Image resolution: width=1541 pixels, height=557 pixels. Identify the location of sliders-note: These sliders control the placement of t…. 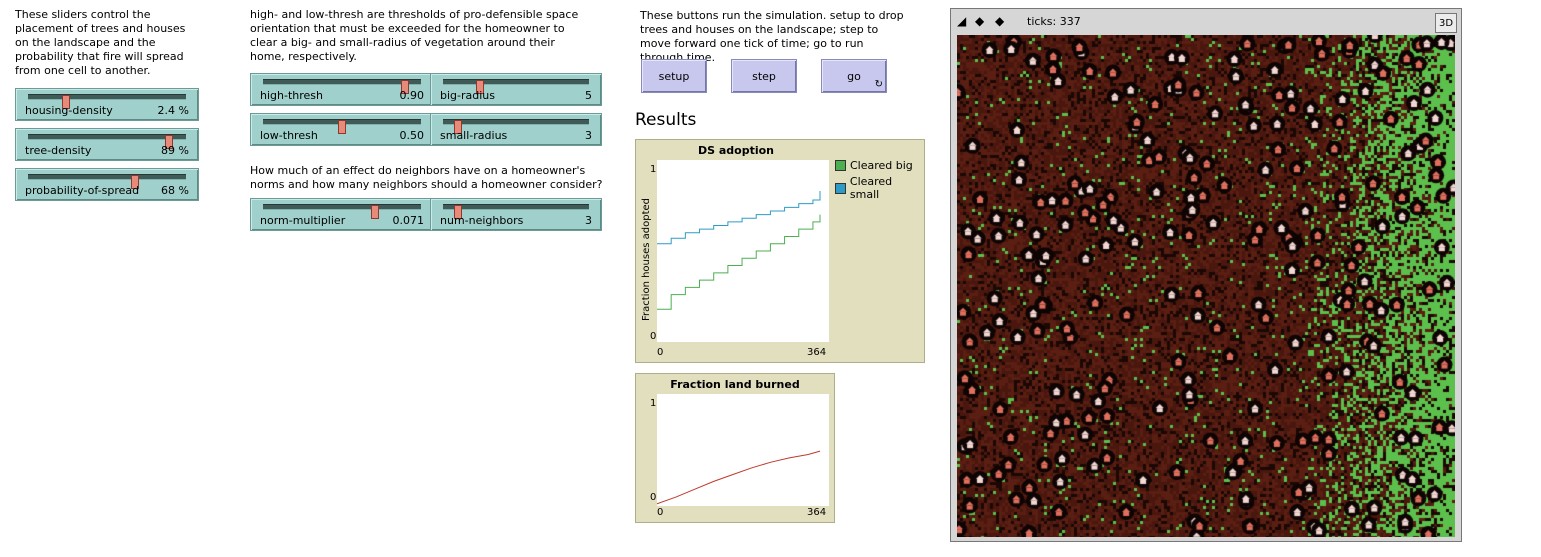
(100, 42).